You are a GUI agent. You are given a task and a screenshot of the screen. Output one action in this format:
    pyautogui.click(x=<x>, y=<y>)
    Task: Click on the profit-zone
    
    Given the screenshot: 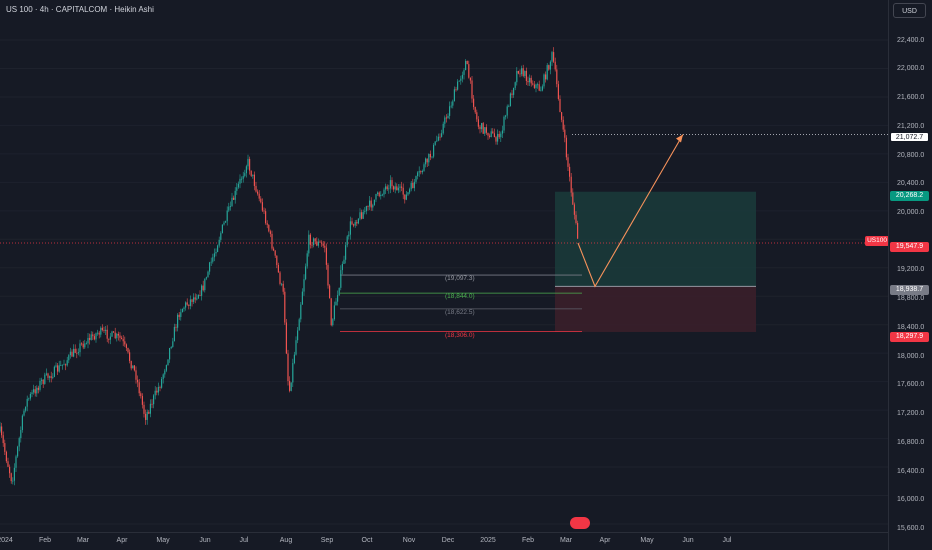 What is the action you would take?
    pyautogui.click(x=655, y=239)
    